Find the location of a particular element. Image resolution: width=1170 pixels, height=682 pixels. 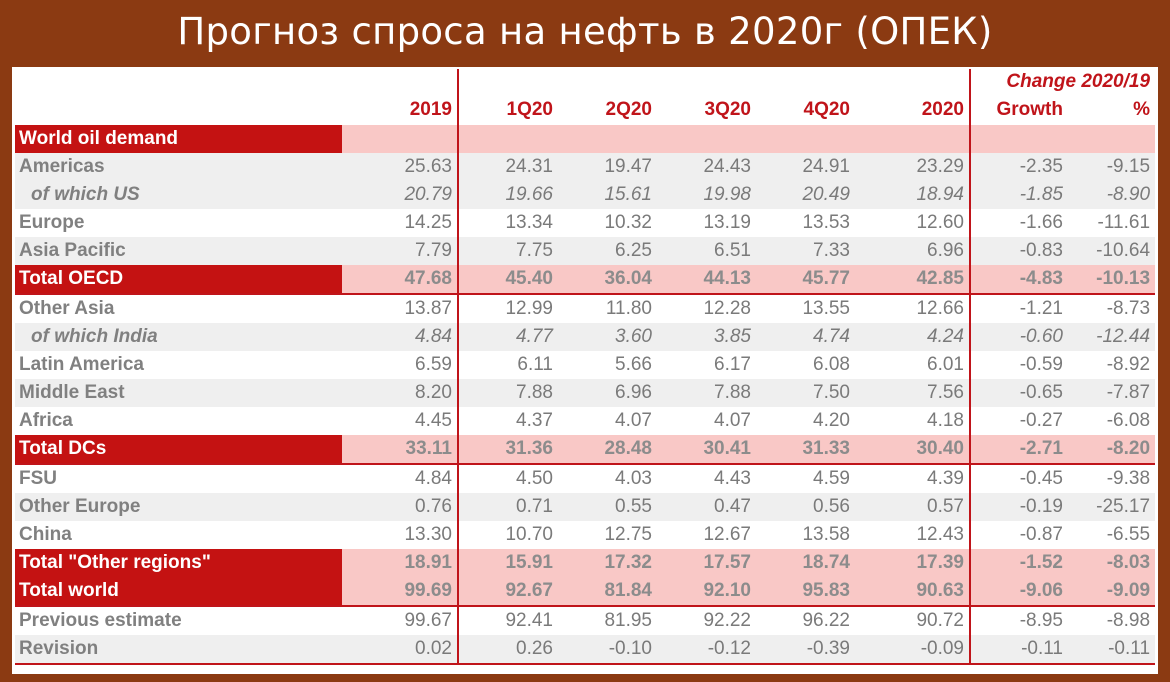

value-cell: -0.12 is located at coordinates (706, 650).